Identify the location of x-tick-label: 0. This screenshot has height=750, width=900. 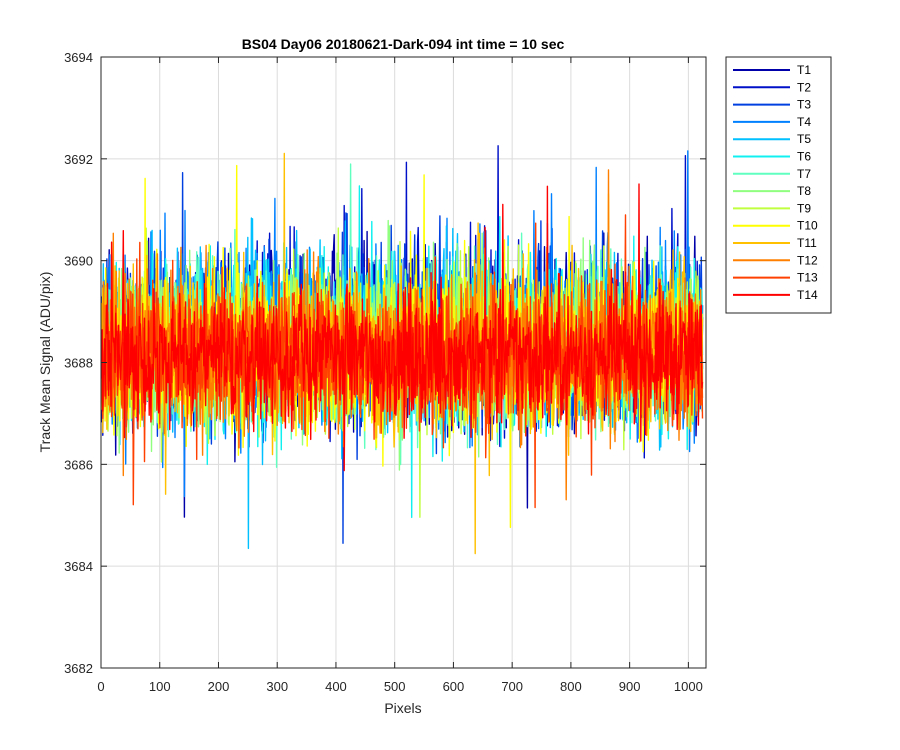
(100, 686).